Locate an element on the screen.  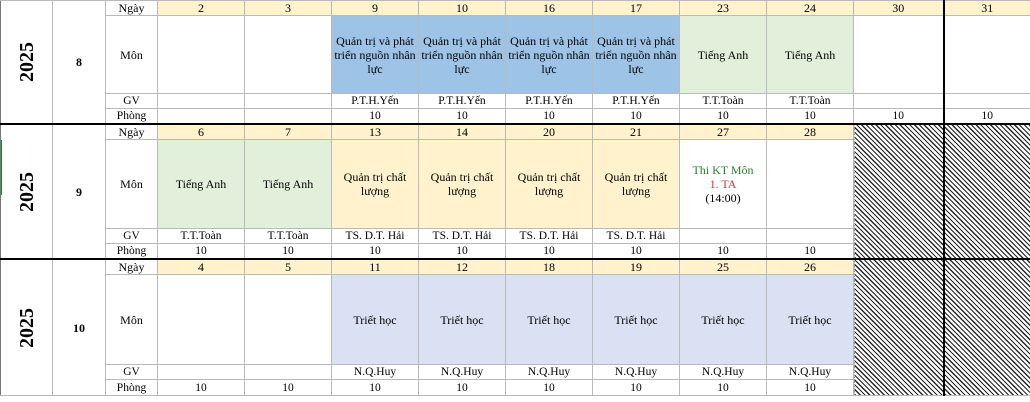
date-cell: 14 is located at coordinates (462, 131).